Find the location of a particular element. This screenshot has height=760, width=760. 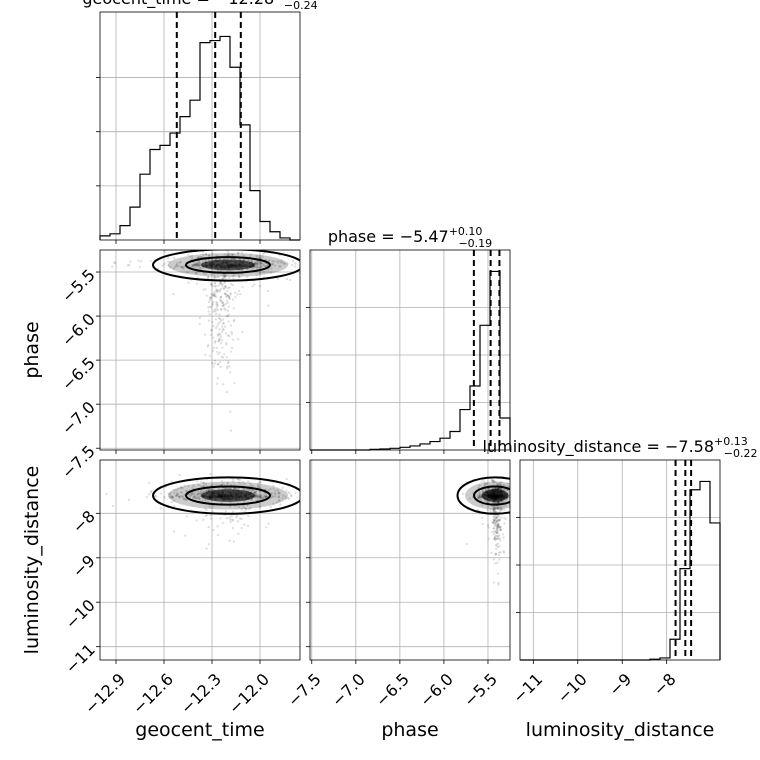

title-plus: +0.13 is located at coordinates (731, 441).